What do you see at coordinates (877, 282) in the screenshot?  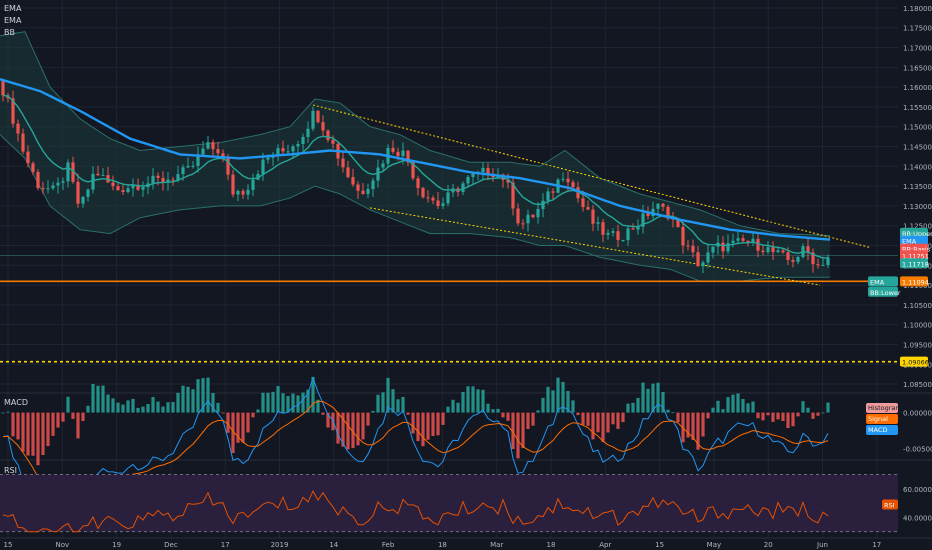 I see `price-tag-label: EMA` at bounding box center [877, 282].